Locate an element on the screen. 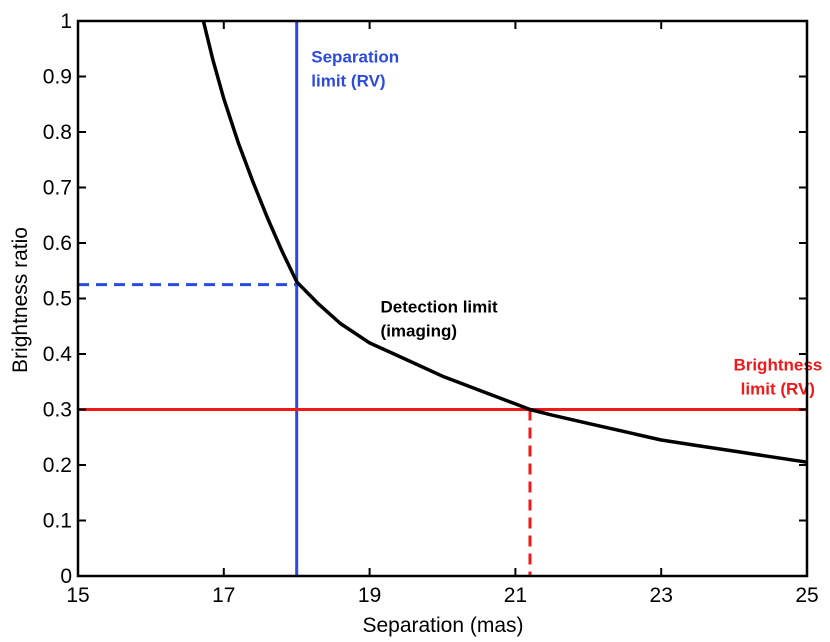  x-tick-label: 21 is located at coordinates (515, 595).